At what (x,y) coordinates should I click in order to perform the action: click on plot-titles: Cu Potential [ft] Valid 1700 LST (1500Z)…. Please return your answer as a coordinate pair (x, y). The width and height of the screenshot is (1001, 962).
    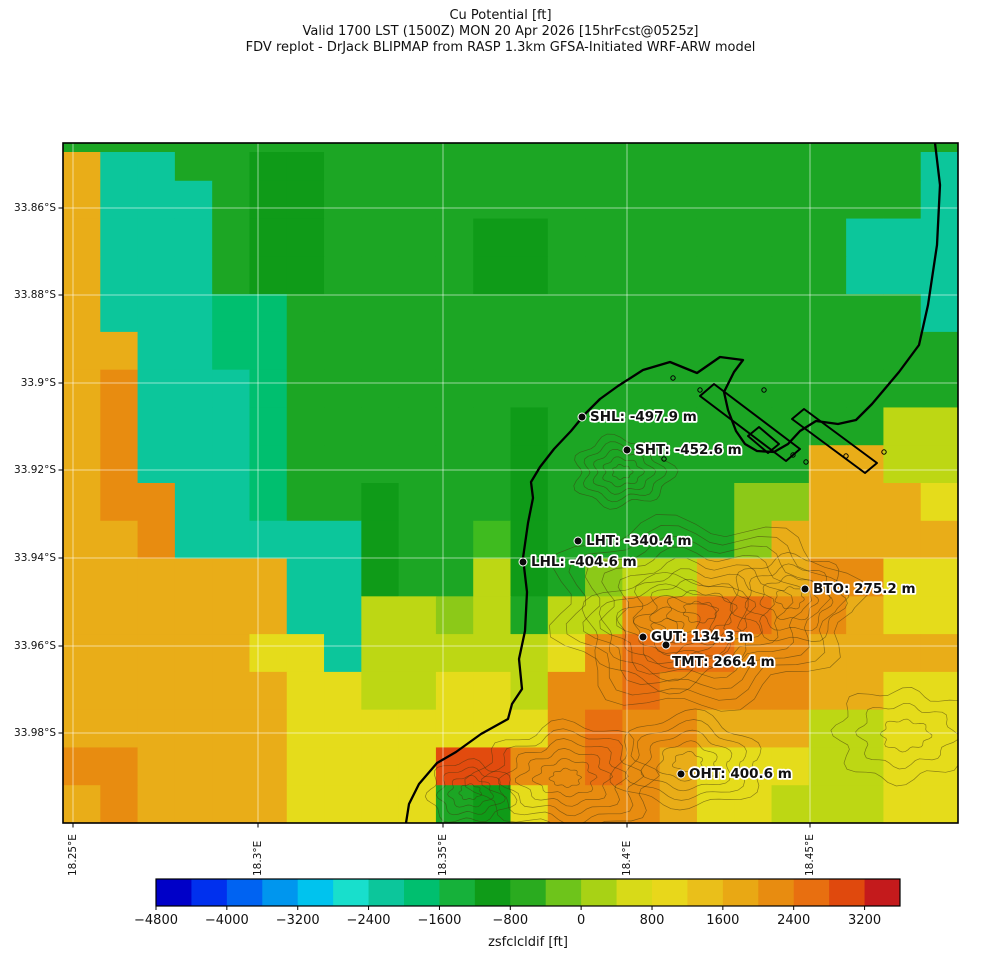
    Looking at the image, I should click on (500, 32).